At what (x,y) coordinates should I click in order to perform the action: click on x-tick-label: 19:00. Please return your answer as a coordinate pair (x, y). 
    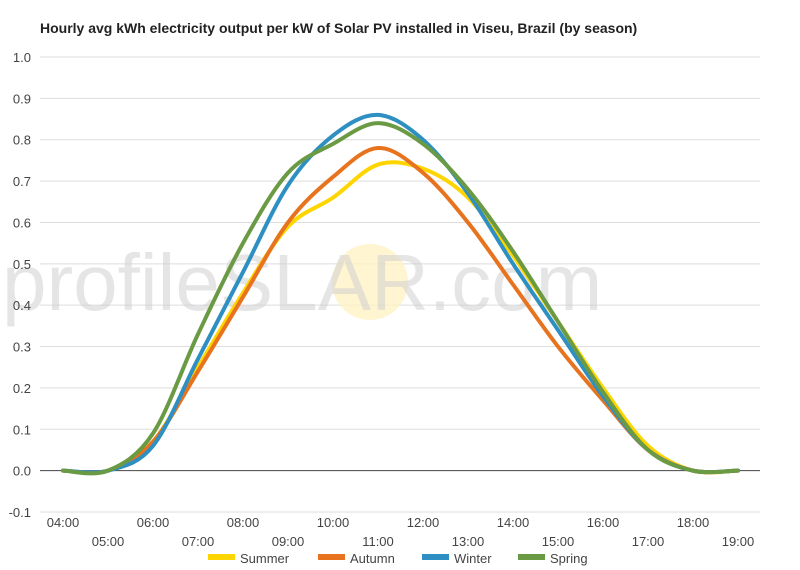
    Looking at the image, I should click on (738, 541).